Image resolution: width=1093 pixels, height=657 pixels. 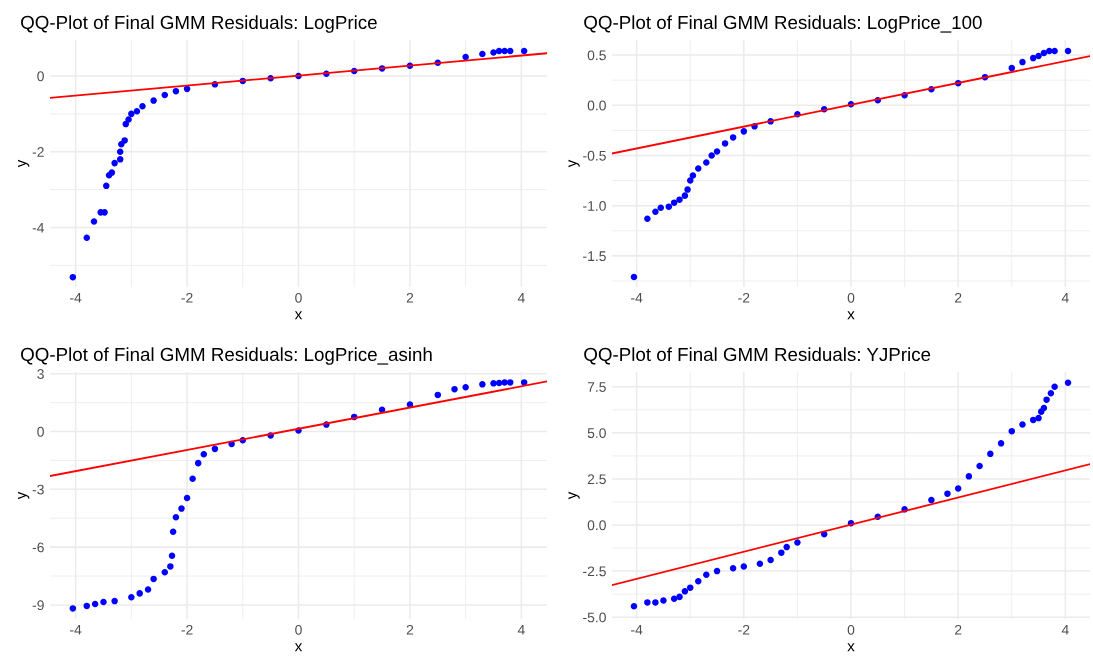 What do you see at coordinates (594, 571) in the screenshot?
I see `y-tick-label: -2.5` at bounding box center [594, 571].